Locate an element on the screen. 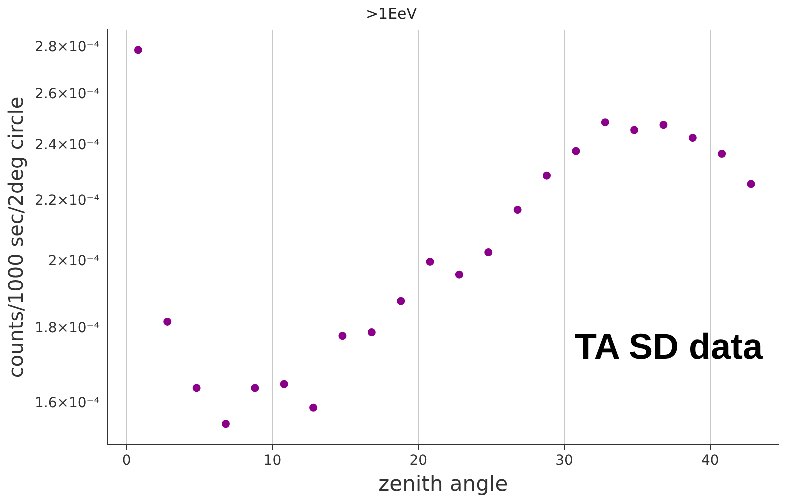 The width and height of the screenshot is (793, 502). x-tick-label: 30 is located at coordinates (565, 461).